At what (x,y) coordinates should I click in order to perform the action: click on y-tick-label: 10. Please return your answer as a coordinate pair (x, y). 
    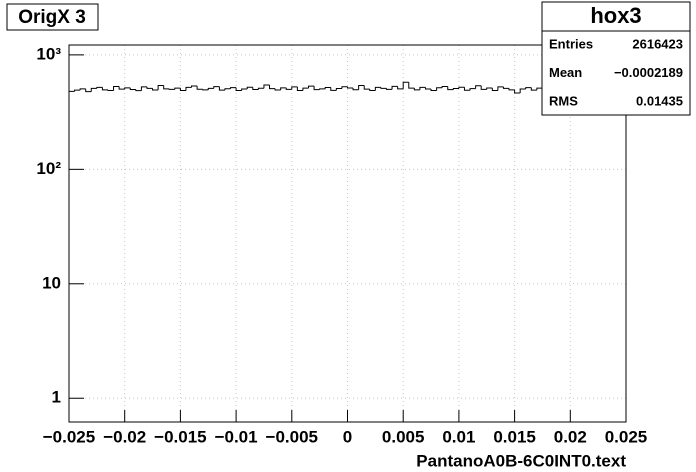
    Looking at the image, I should click on (51, 282).